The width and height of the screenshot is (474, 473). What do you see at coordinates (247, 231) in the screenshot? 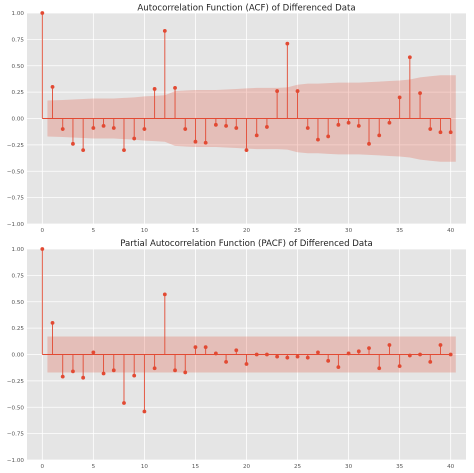
I see `x-tick-label: 20` at bounding box center [247, 231].